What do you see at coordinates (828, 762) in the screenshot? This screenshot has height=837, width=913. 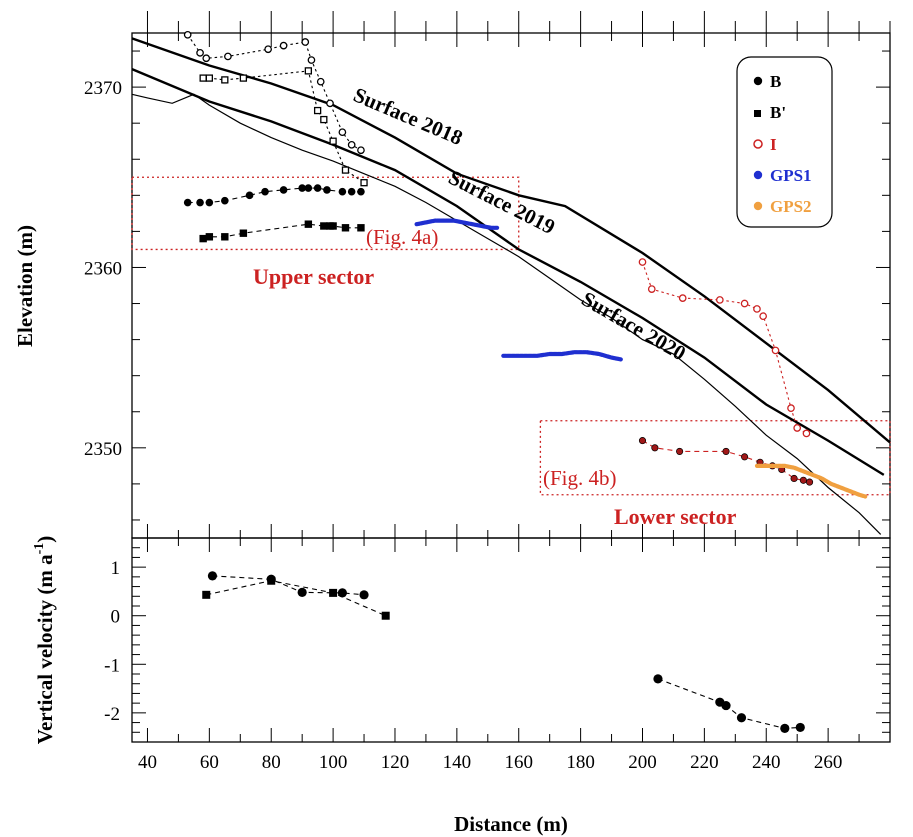 I see `x-tick-label: 260` at bounding box center [828, 762].